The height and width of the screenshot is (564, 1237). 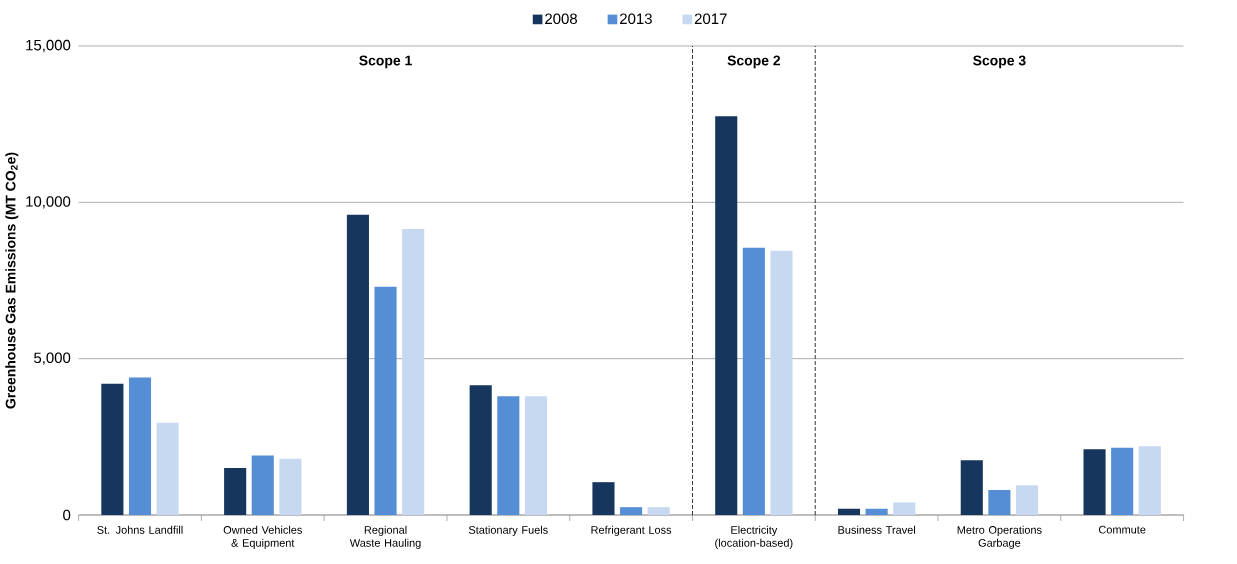 I want to click on x-tick-label: Stationary Fuels, so click(x=508, y=530).